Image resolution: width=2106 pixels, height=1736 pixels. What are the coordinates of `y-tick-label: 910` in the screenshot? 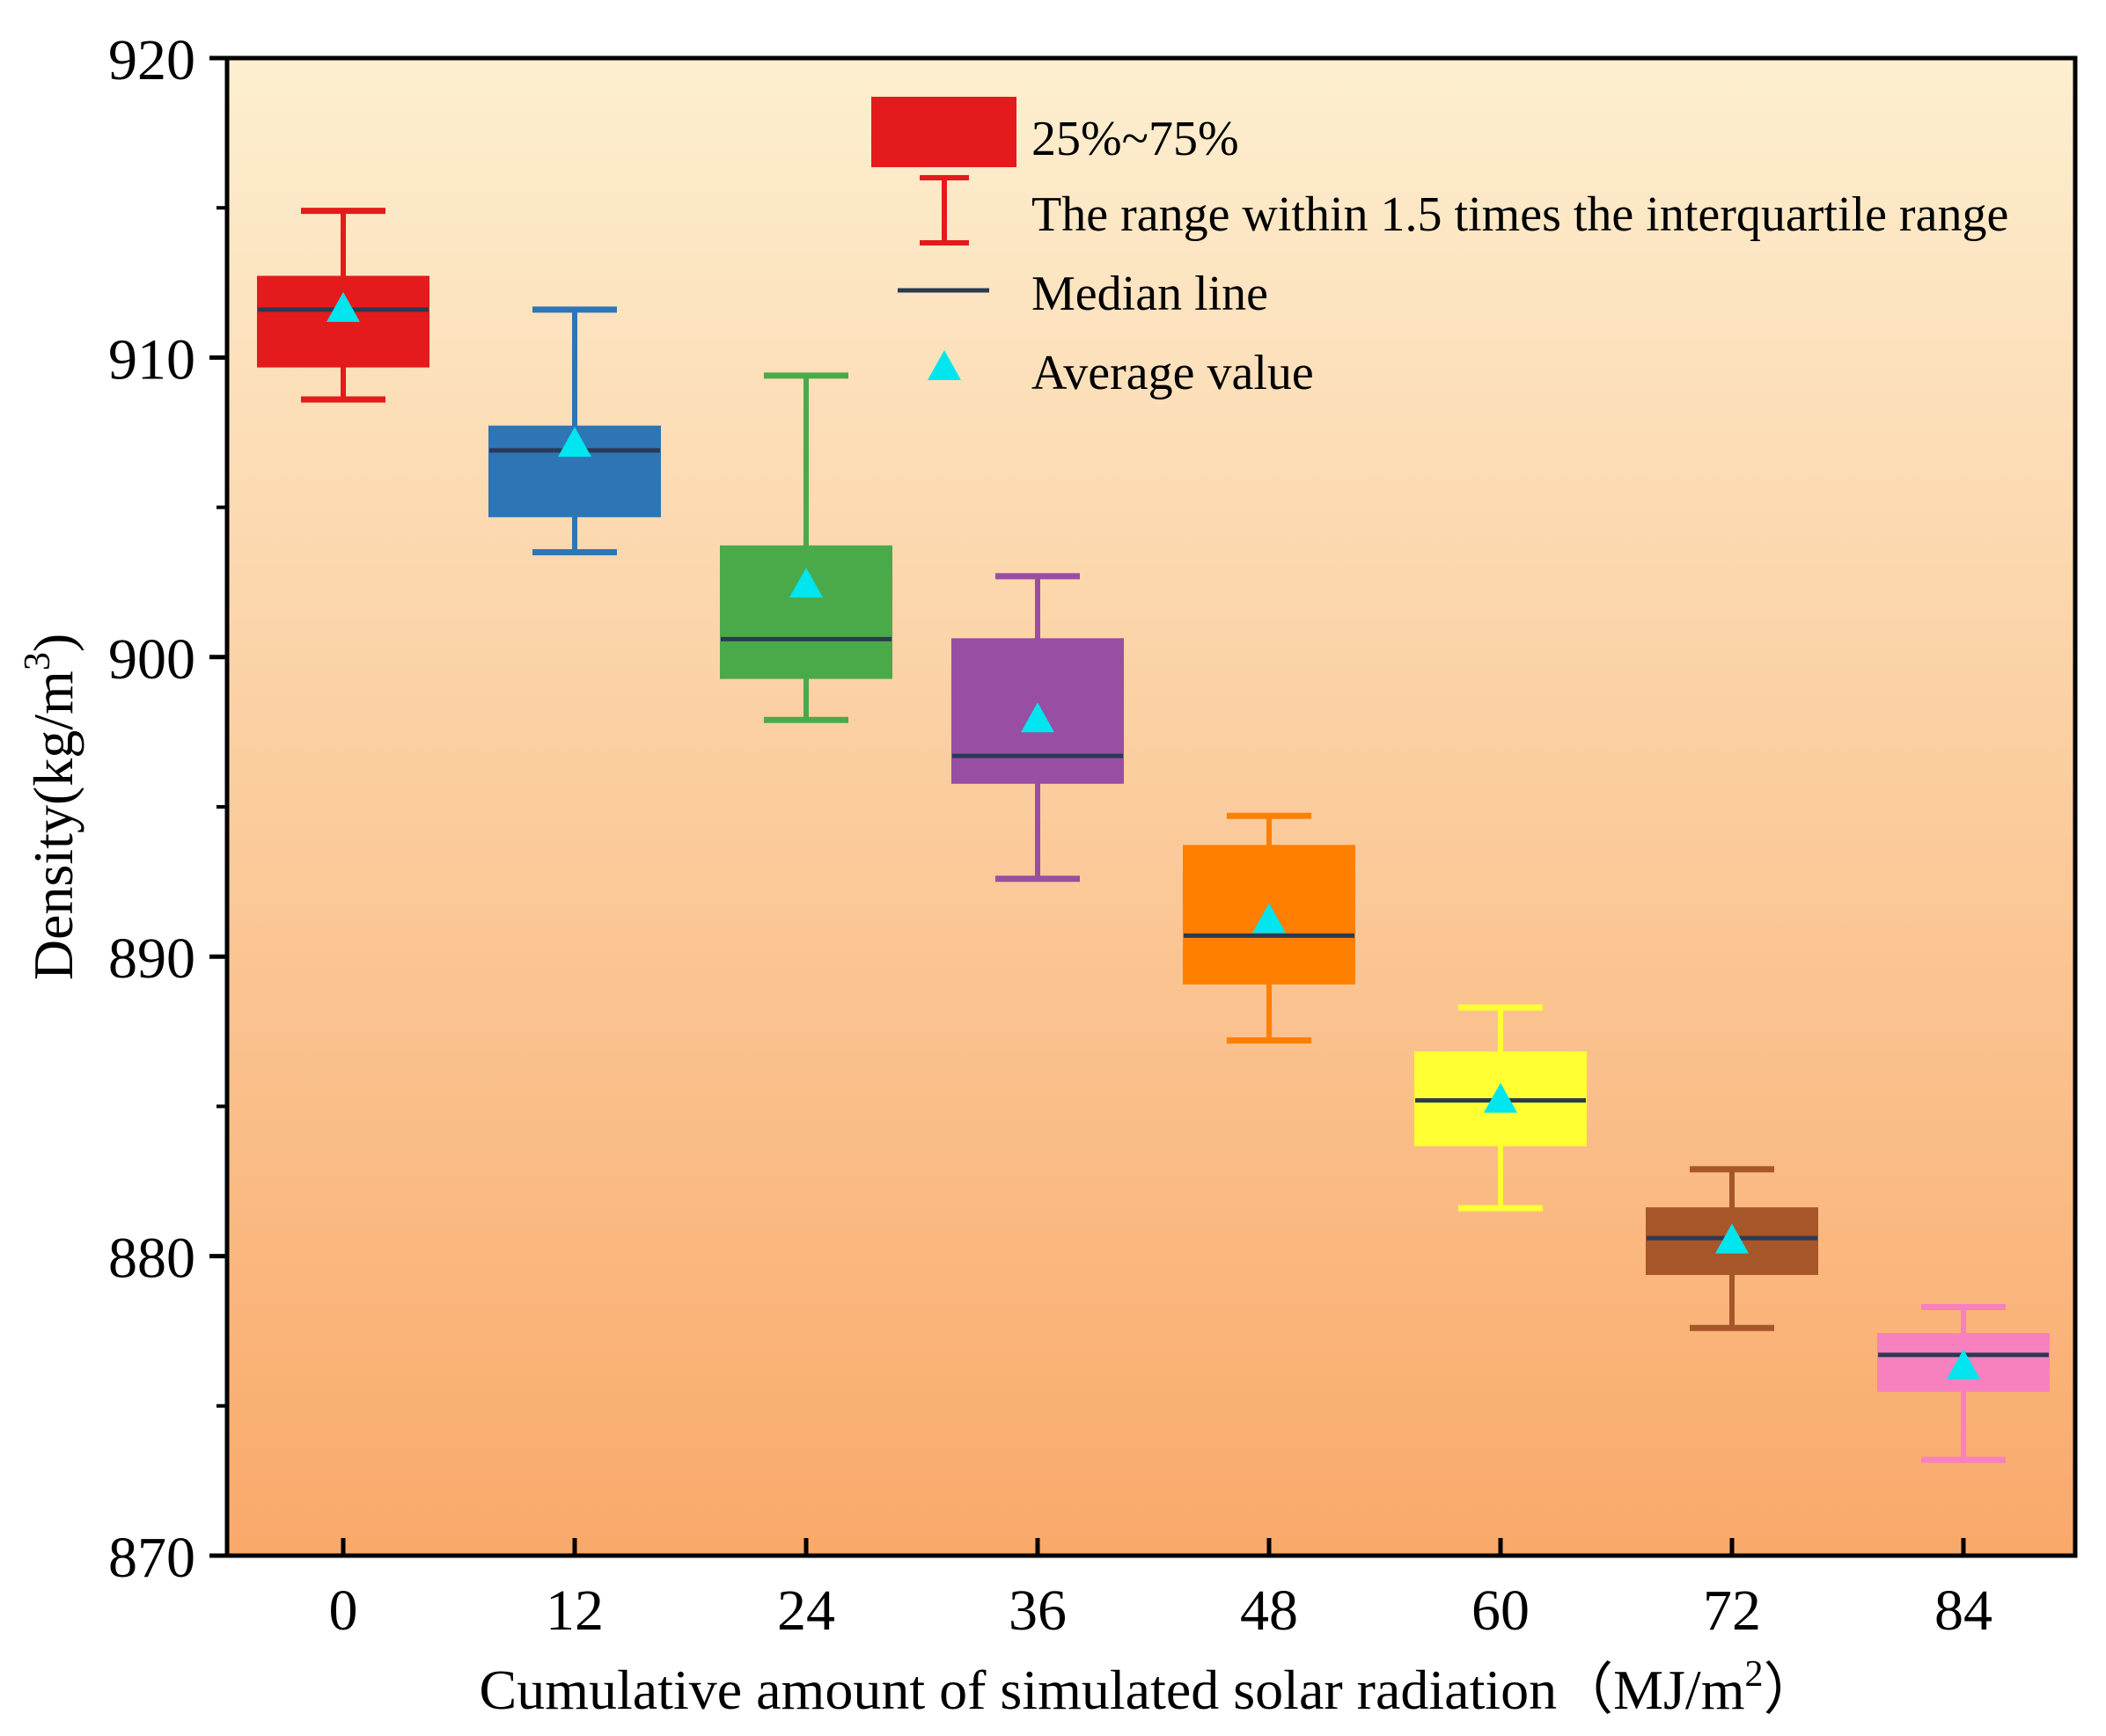 It's located at (151, 359).